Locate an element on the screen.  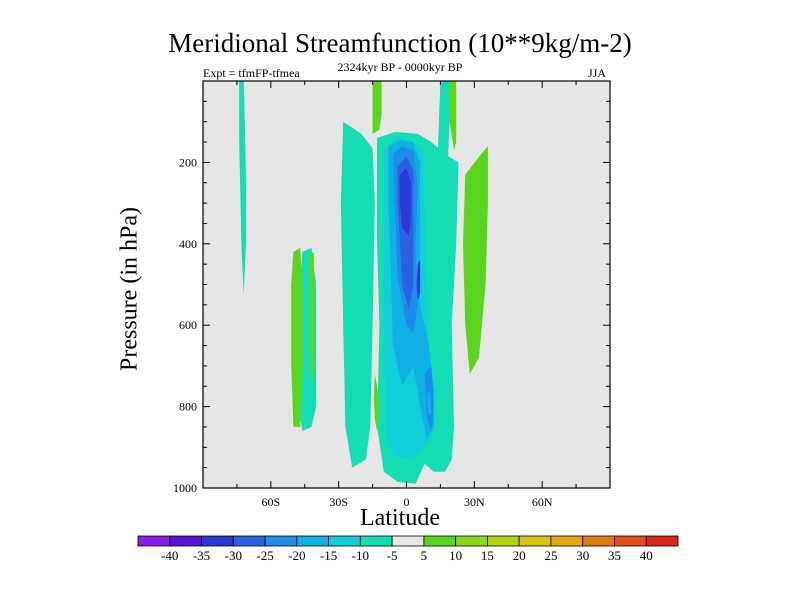
chart-title: Meridional Streamfunction (10**9kg/m-2) is located at coordinates (400, 43).